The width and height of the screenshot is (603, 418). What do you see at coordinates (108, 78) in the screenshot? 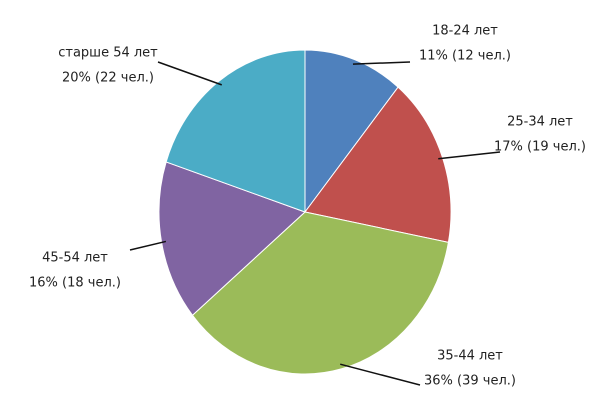
I see `slice-value-label: 20% (22 чел.)` at bounding box center [108, 78].